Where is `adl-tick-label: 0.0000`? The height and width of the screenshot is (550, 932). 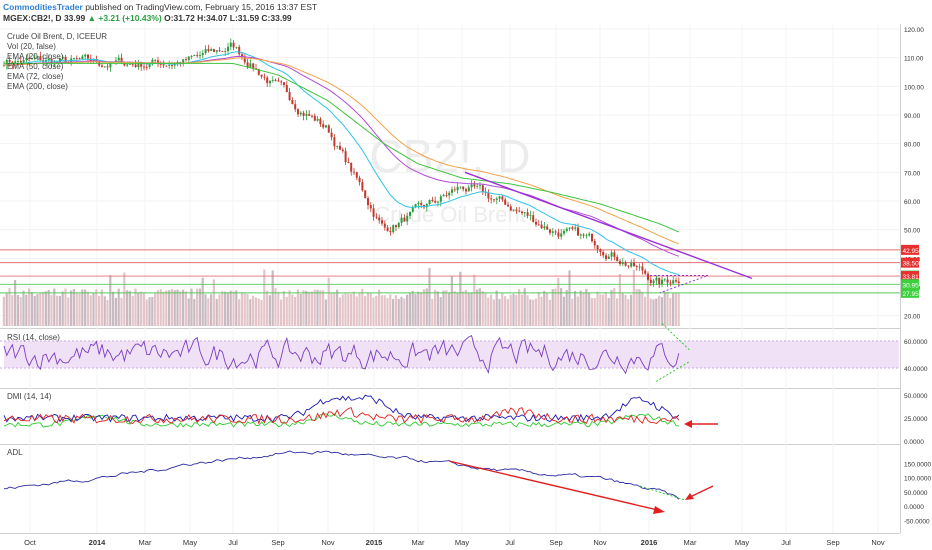 adl-tick-label: 0.0000 is located at coordinates (914, 507).